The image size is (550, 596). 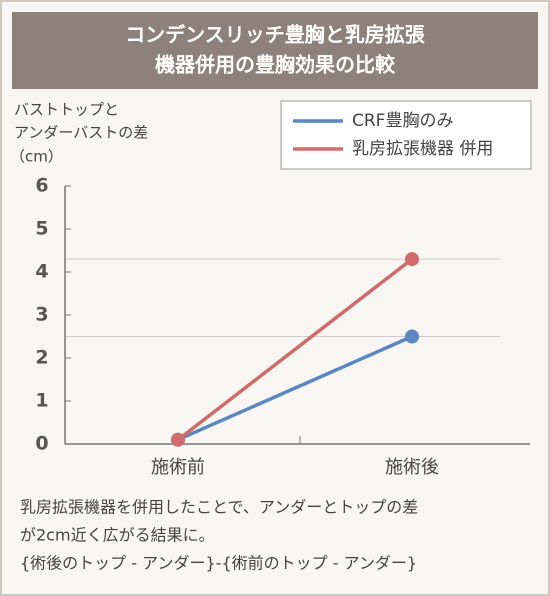 I want to click on y-axis-label: アンダーバストの差, so click(x=81, y=133).